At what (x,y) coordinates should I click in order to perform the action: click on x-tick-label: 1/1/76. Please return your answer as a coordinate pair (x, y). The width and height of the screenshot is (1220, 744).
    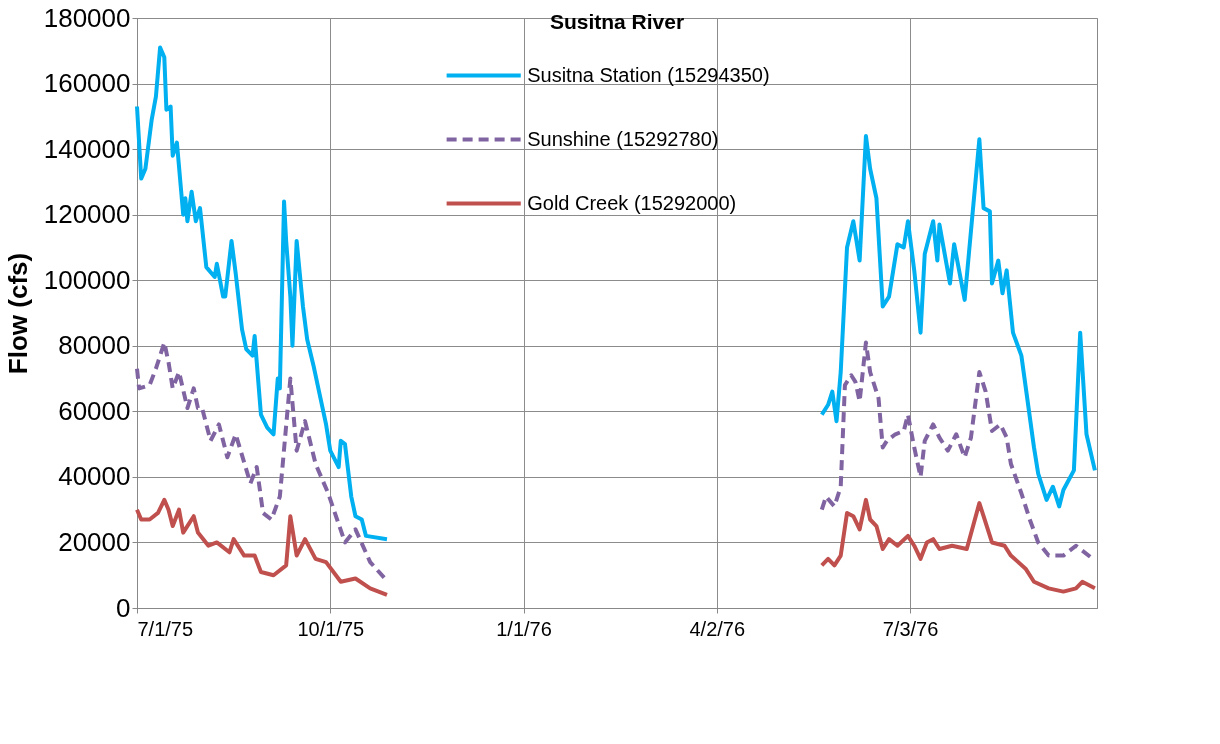
    Looking at the image, I should click on (524, 628).